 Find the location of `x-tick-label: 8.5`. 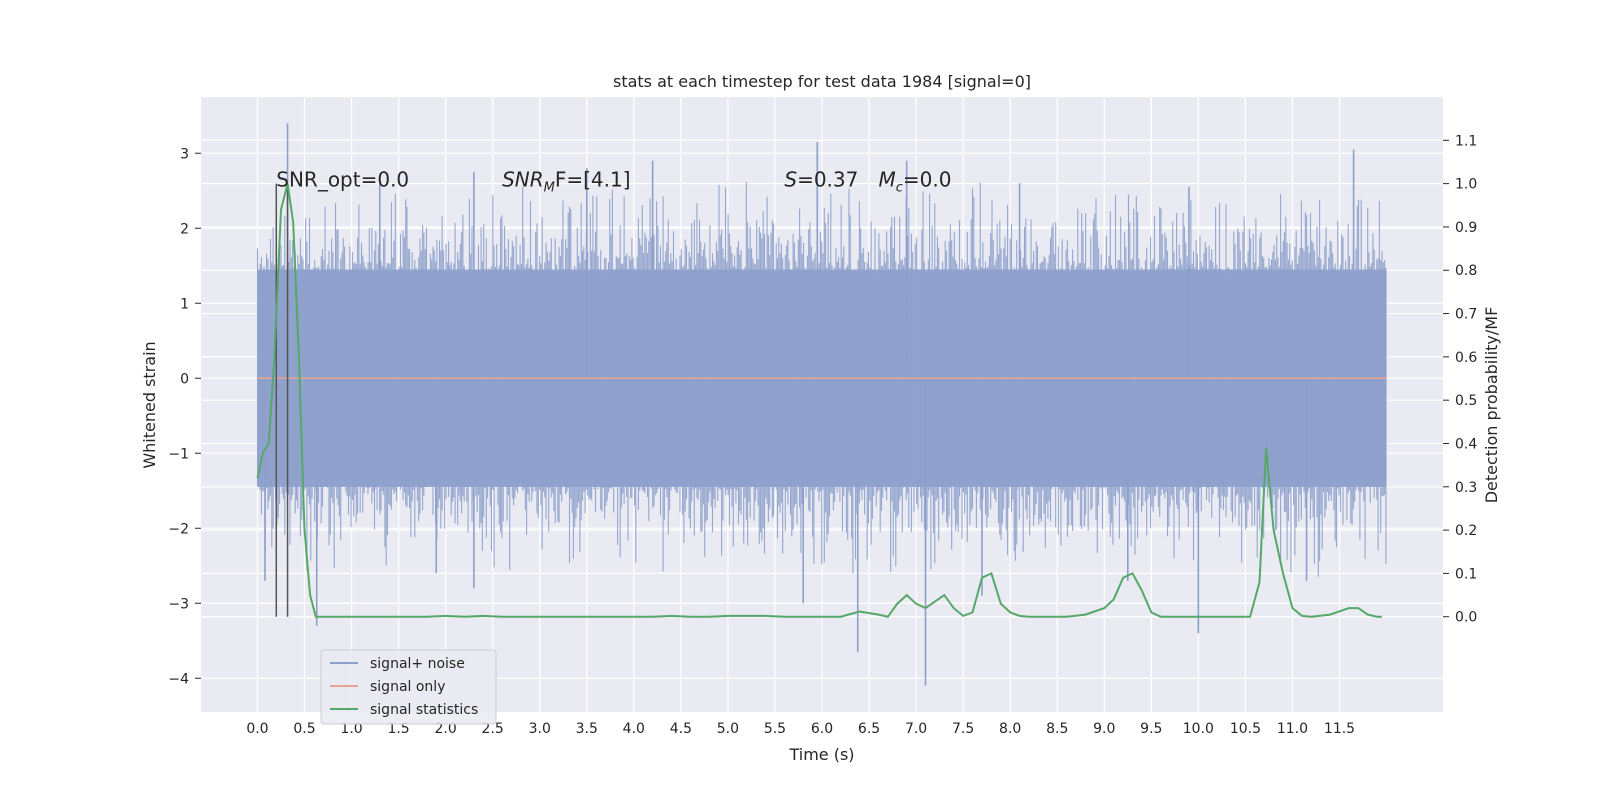

x-tick-label: 8.5 is located at coordinates (1057, 729).